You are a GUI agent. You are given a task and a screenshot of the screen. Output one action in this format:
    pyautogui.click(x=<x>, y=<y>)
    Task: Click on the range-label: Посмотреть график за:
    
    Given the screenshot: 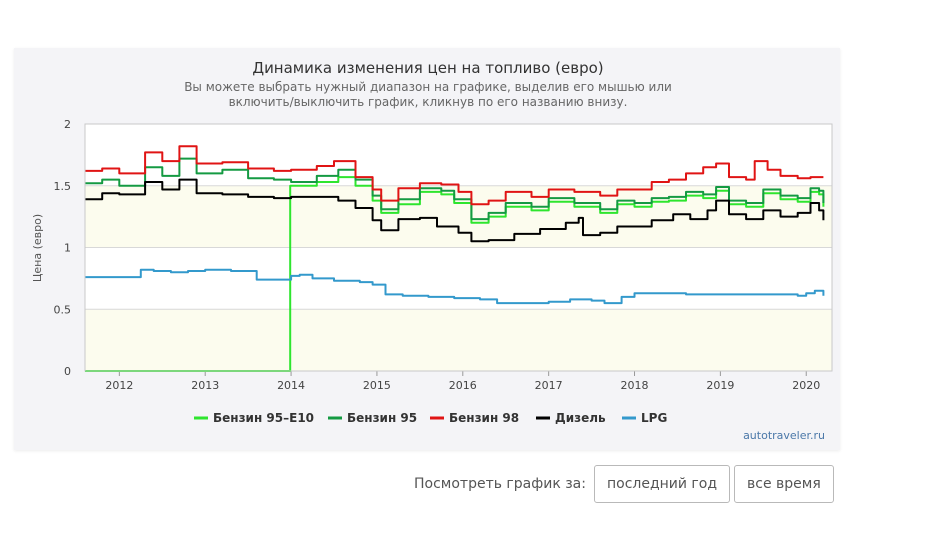 What is the action you would take?
    pyautogui.click(x=500, y=484)
    